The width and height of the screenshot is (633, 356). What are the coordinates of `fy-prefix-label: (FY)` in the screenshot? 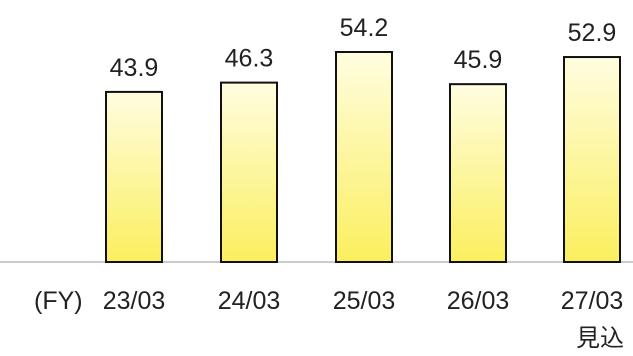 It's located at (58, 301).